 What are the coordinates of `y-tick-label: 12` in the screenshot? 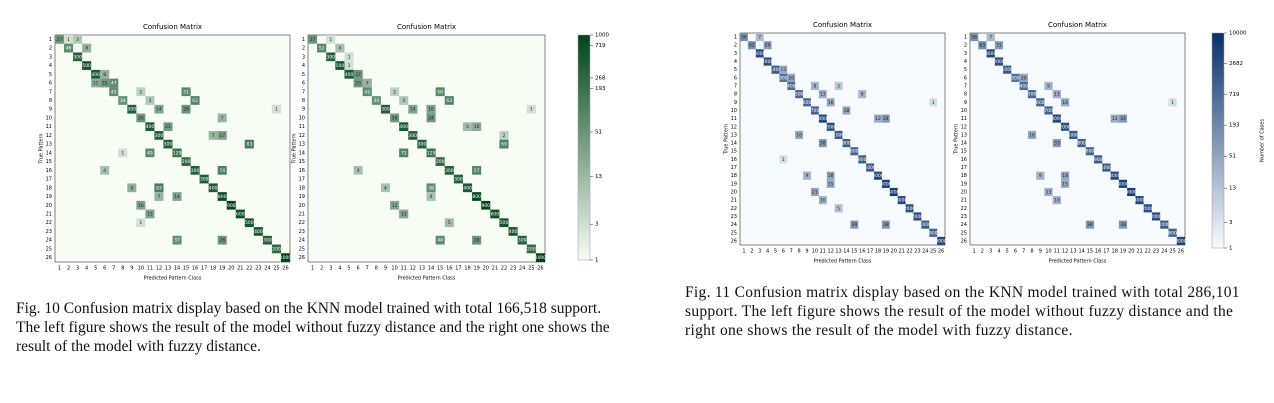 It's located at (49, 136).